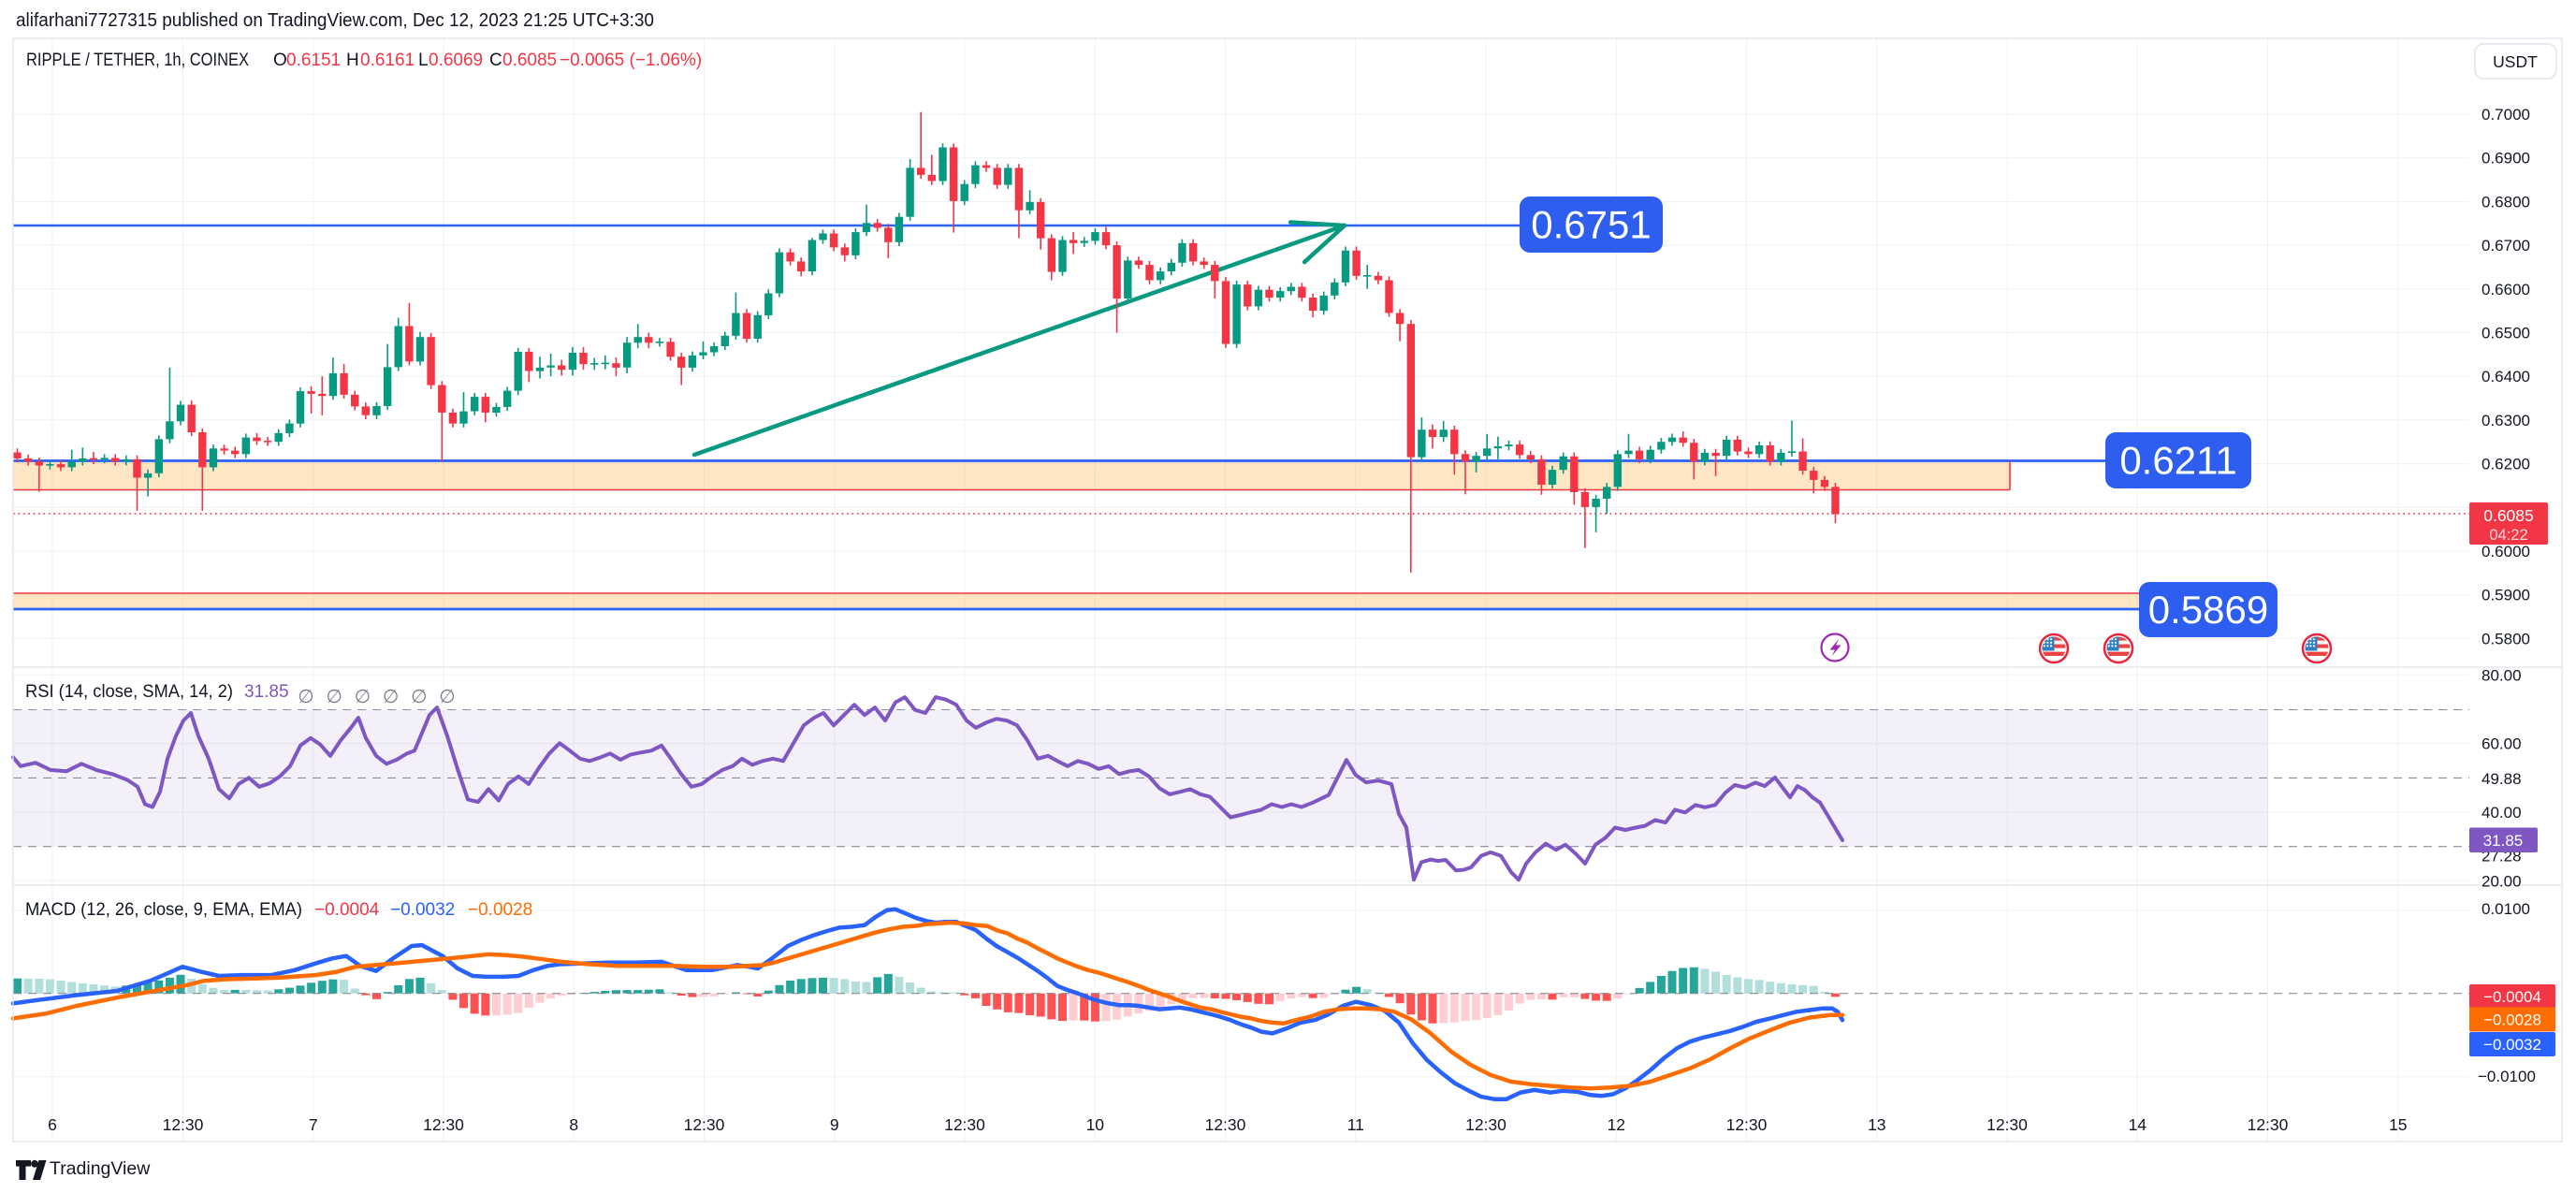 The width and height of the screenshot is (2576, 1193). What do you see at coordinates (280, 60) in the screenshot?
I see `svg-text: O` at bounding box center [280, 60].